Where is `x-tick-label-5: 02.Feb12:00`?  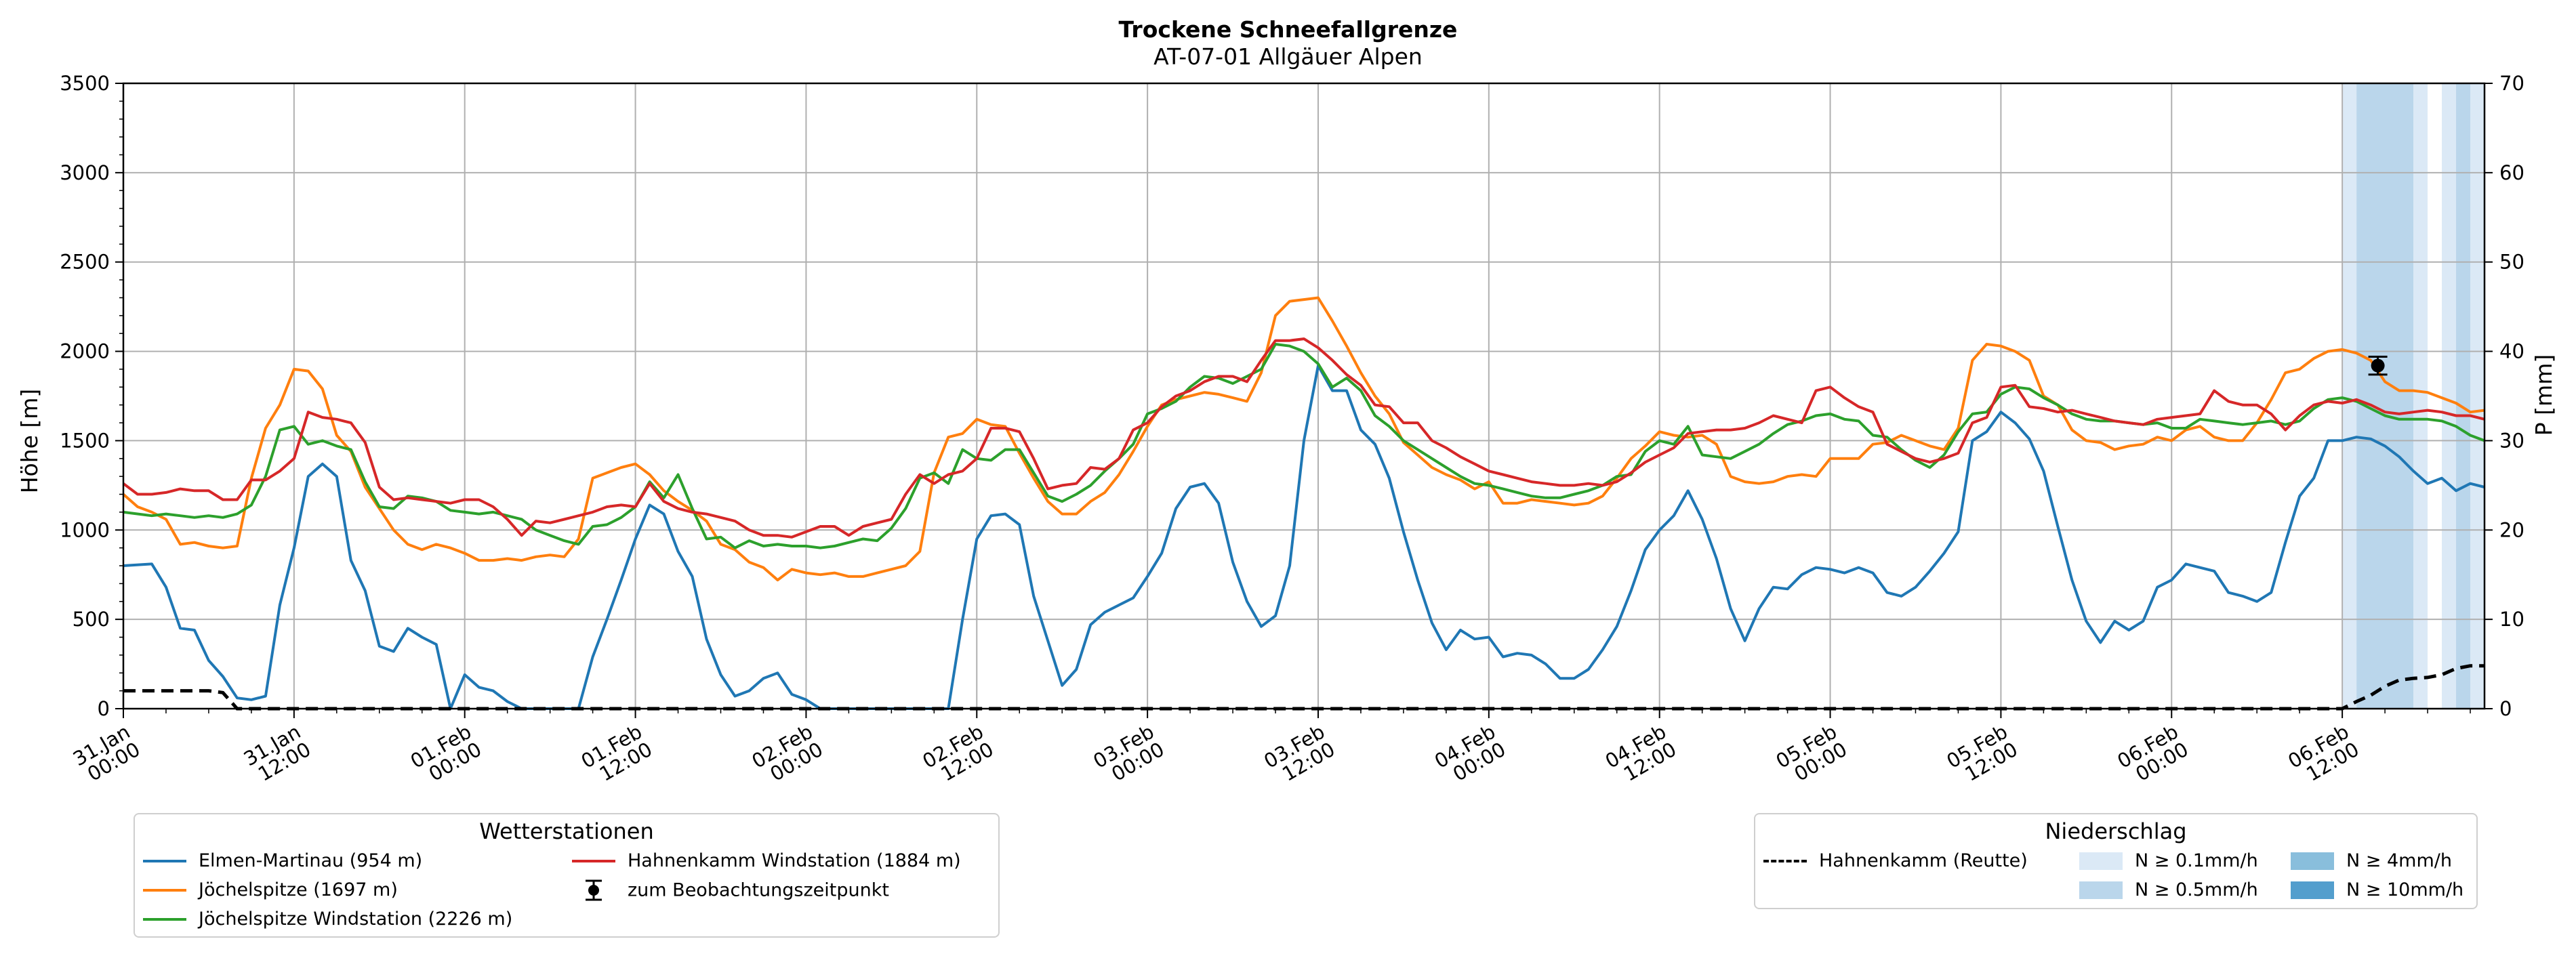 x-tick-label-5: 02.Feb12:00 is located at coordinates (958, 755).